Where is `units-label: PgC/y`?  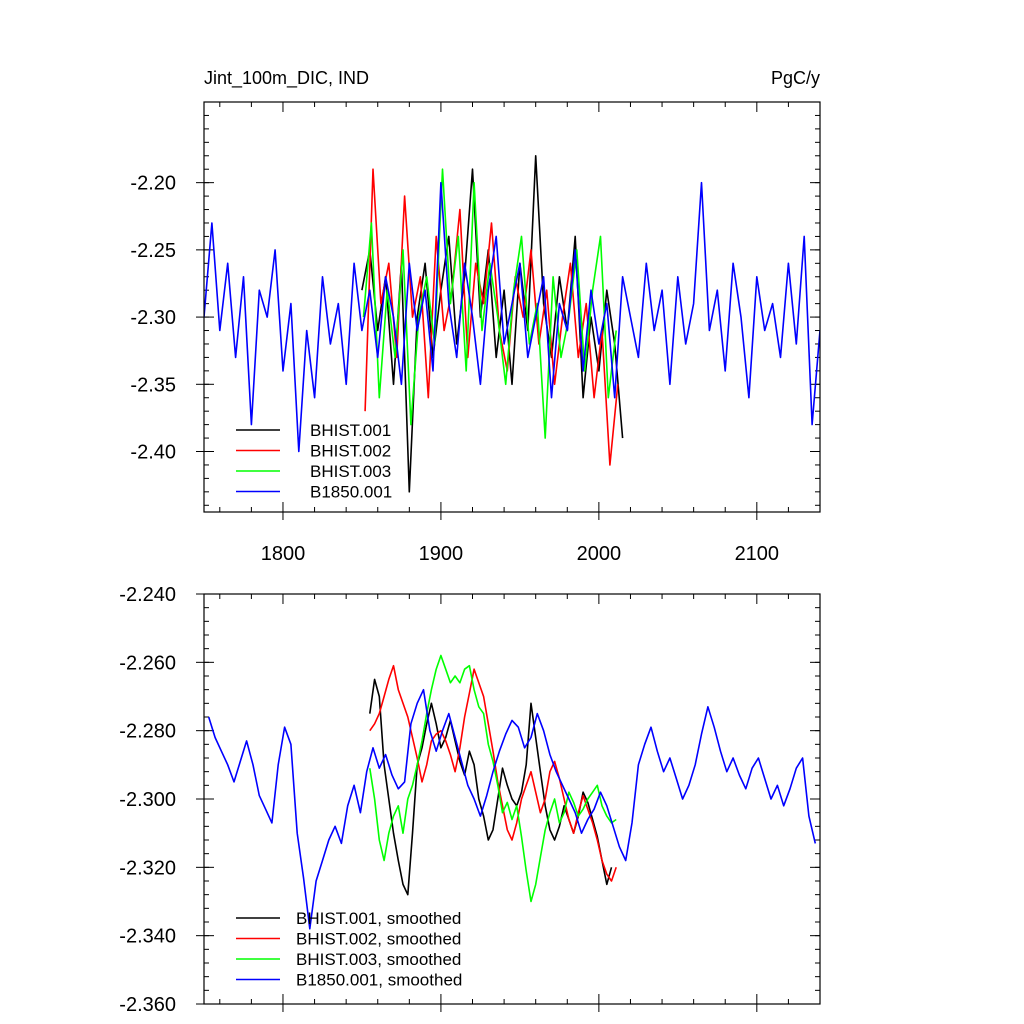
units-label: PgC/y is located at coordinates (795, 78).